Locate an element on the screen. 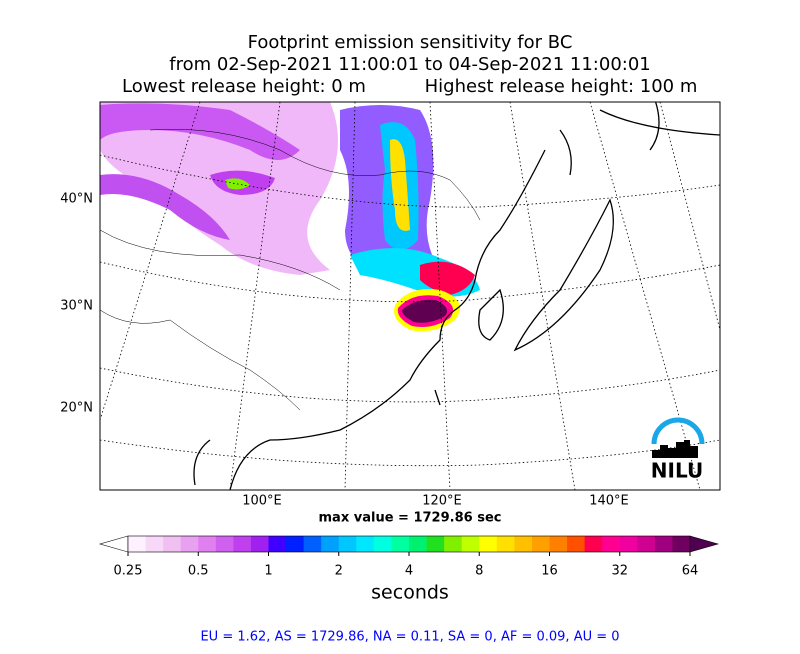  max-value: max value = 1729.86 sec is located at coordinates (410, 518).